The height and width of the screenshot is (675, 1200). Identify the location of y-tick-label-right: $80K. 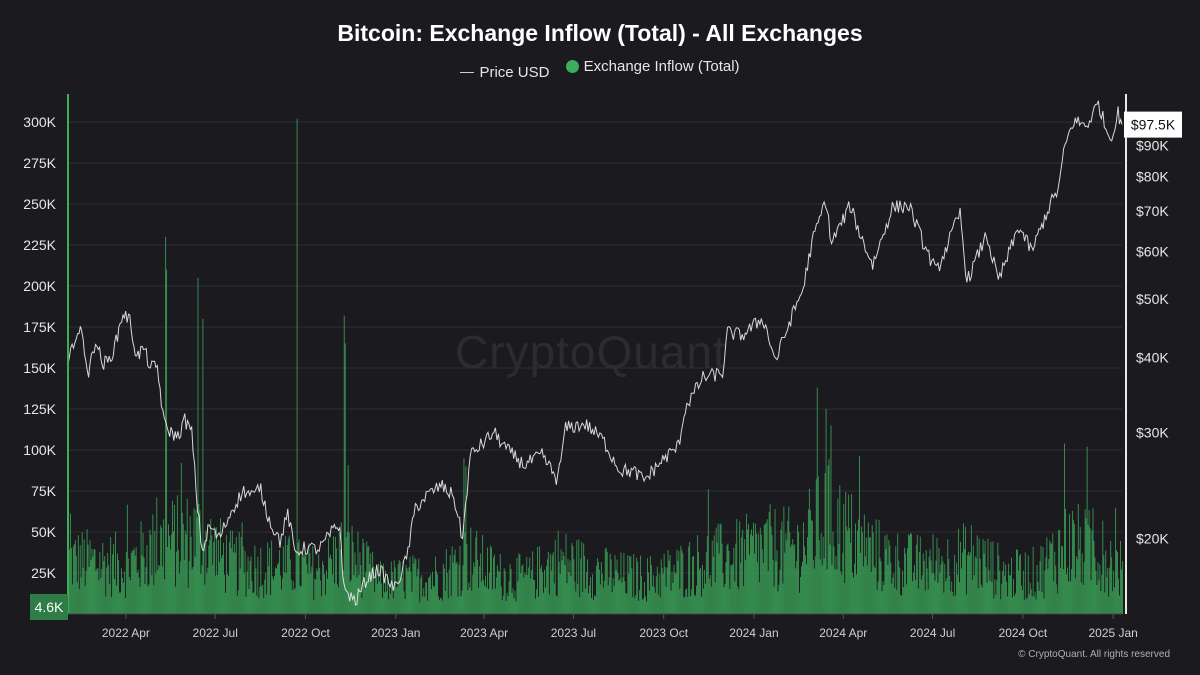
(1152, 176).